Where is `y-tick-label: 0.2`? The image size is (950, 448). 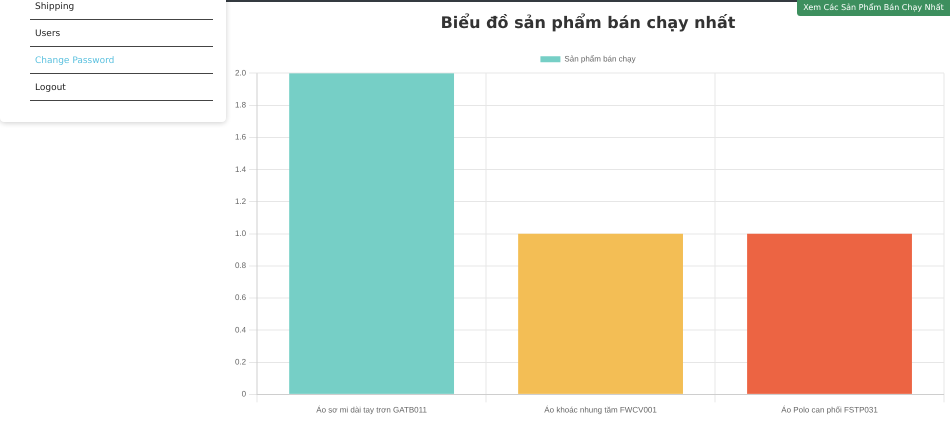
y-tick-label: 0.2 is located at coordinates (240, 361).